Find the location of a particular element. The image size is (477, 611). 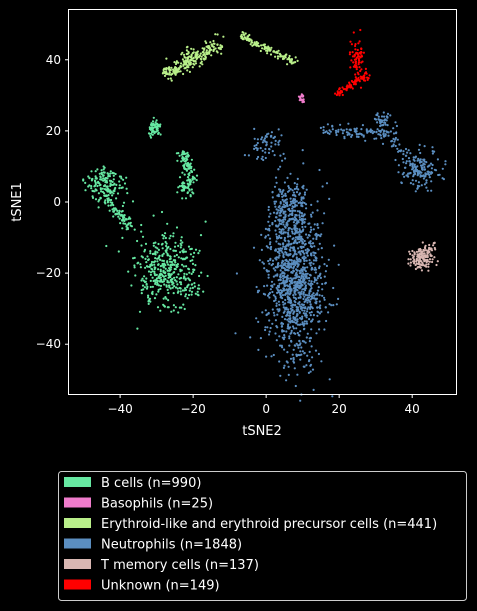

legend-label: T memory cells (n=137) is located at coordinates (179, 565).